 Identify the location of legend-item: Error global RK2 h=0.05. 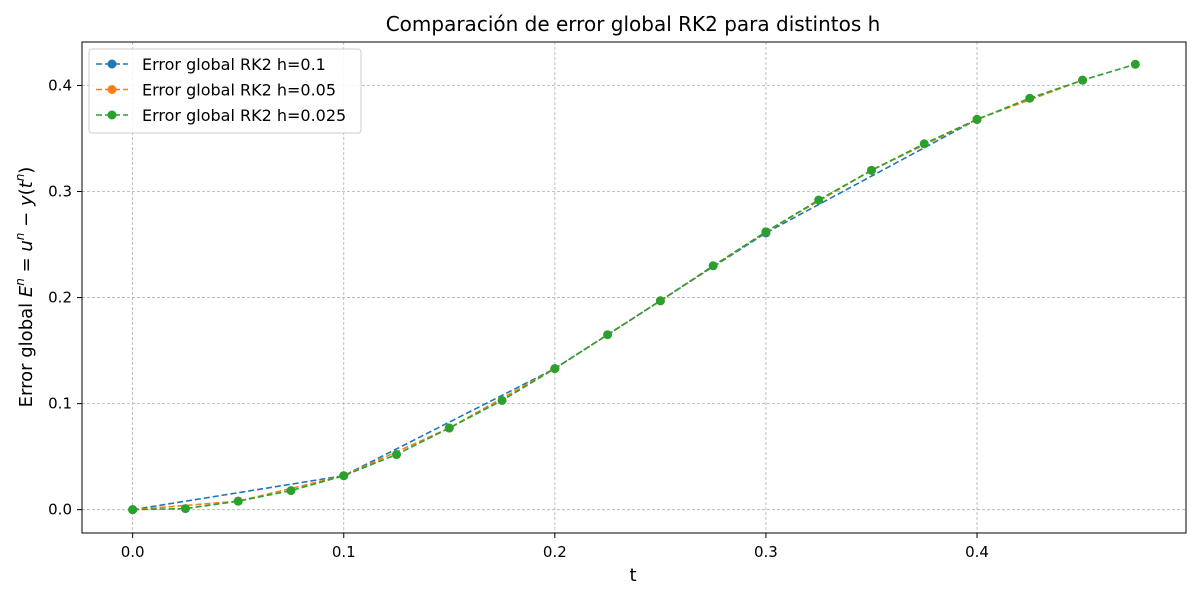
(216, 90).